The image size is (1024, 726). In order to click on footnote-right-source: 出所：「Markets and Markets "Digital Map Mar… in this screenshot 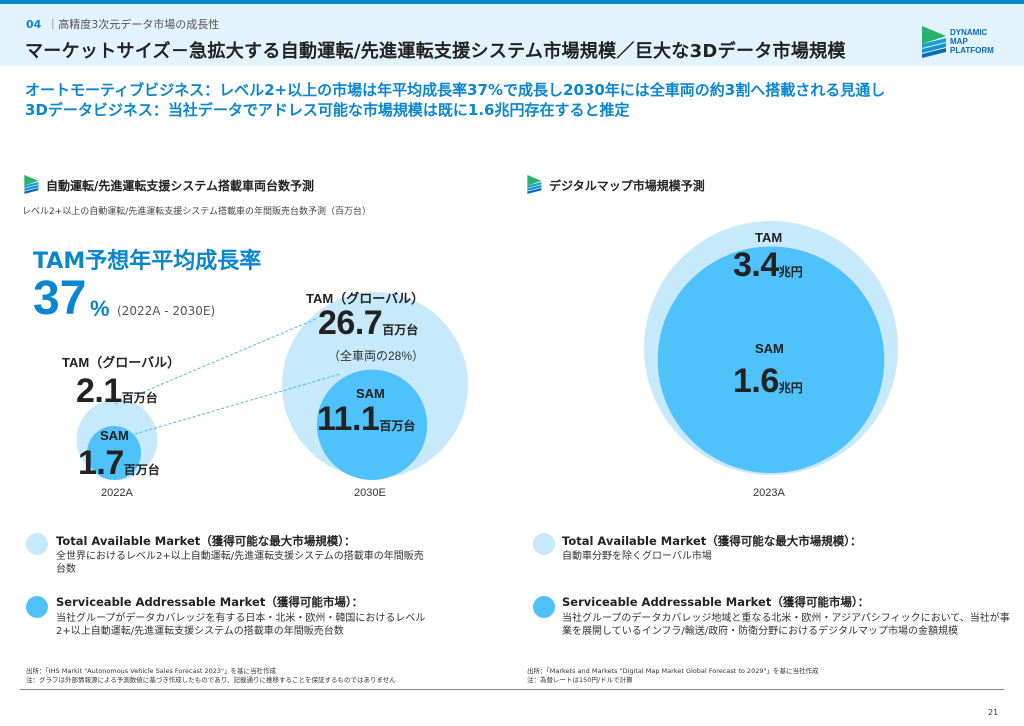, I will do `click(673, 671)`.